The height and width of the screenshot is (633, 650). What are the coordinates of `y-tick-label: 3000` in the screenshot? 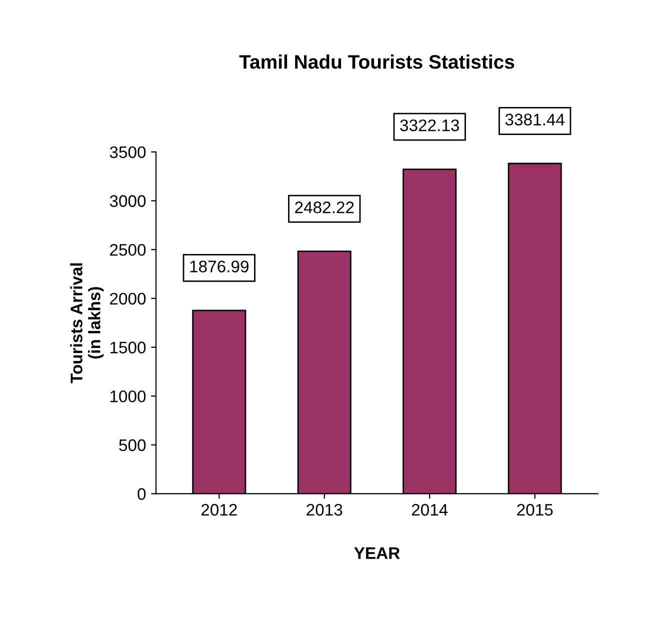 It's located at (128, 201).